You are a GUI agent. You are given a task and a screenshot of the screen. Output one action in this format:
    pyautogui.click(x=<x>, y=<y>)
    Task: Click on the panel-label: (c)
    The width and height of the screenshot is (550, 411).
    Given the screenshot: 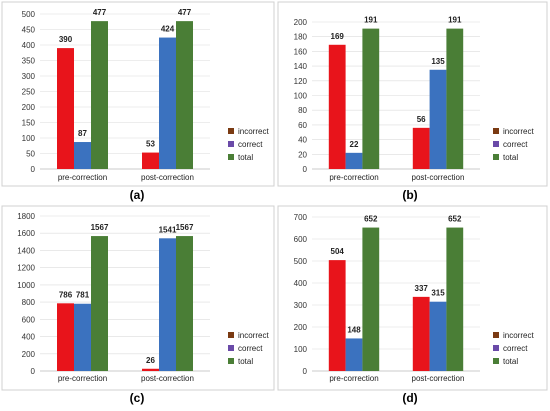 What is the action you would take?
    pyautogui.click(x=137, y=398)
    